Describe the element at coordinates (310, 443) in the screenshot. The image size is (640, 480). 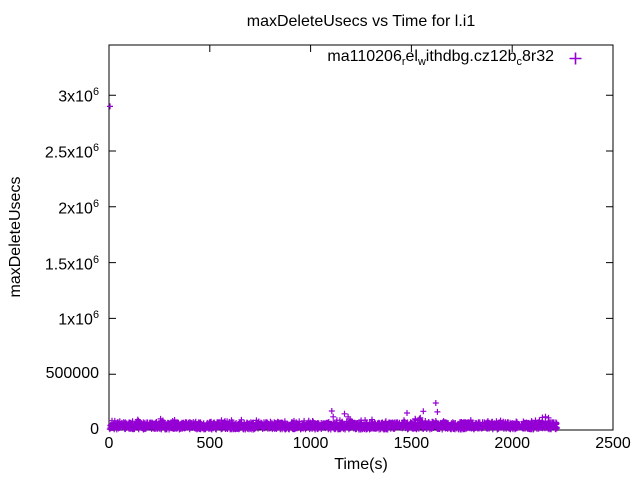
I see `x-tick-label: 1000` at that location.